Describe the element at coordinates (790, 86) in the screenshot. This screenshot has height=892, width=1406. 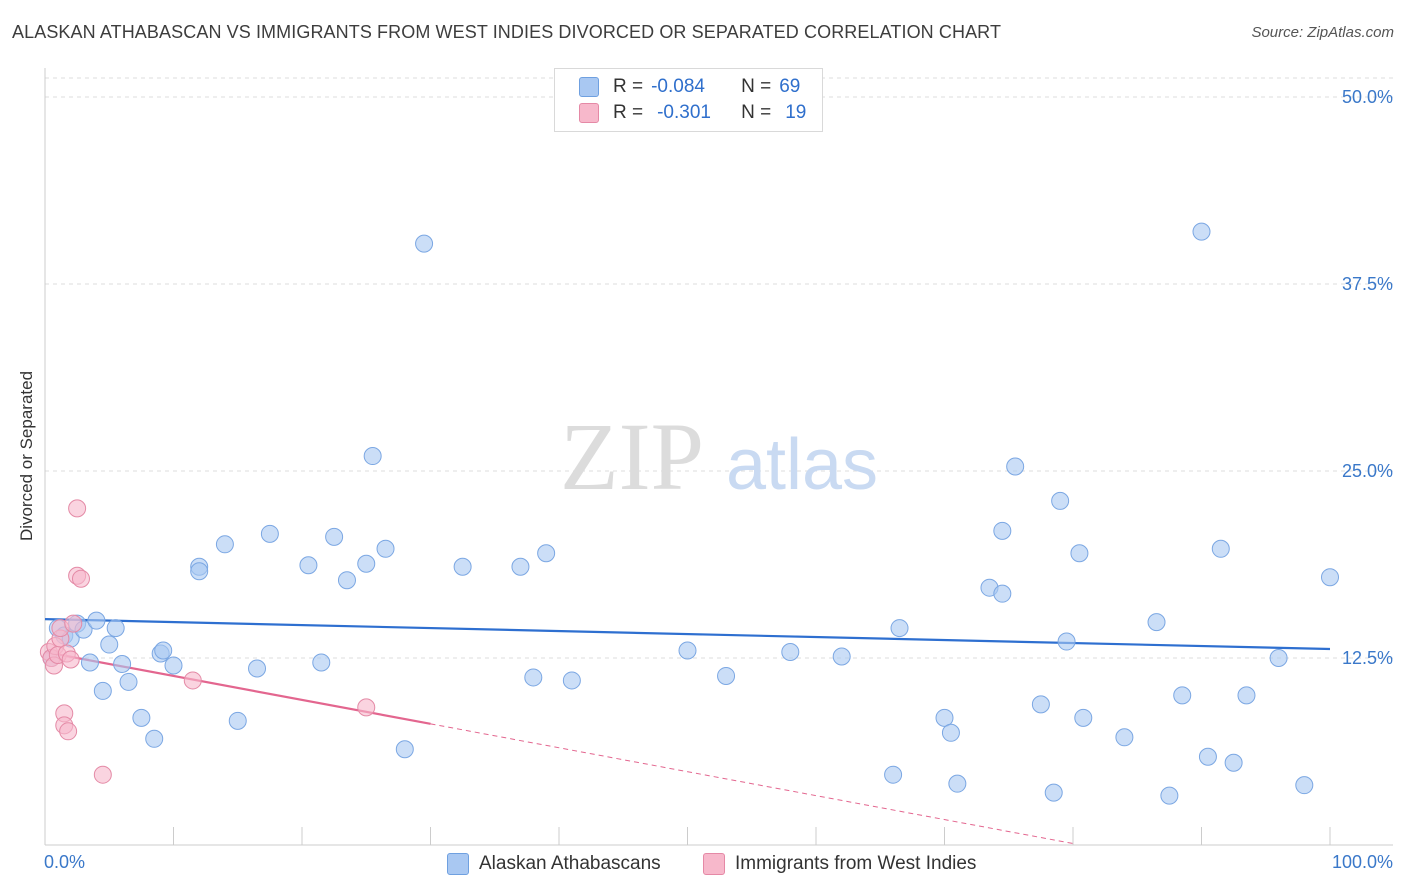
I see `legend-n-value: 69` at that location.